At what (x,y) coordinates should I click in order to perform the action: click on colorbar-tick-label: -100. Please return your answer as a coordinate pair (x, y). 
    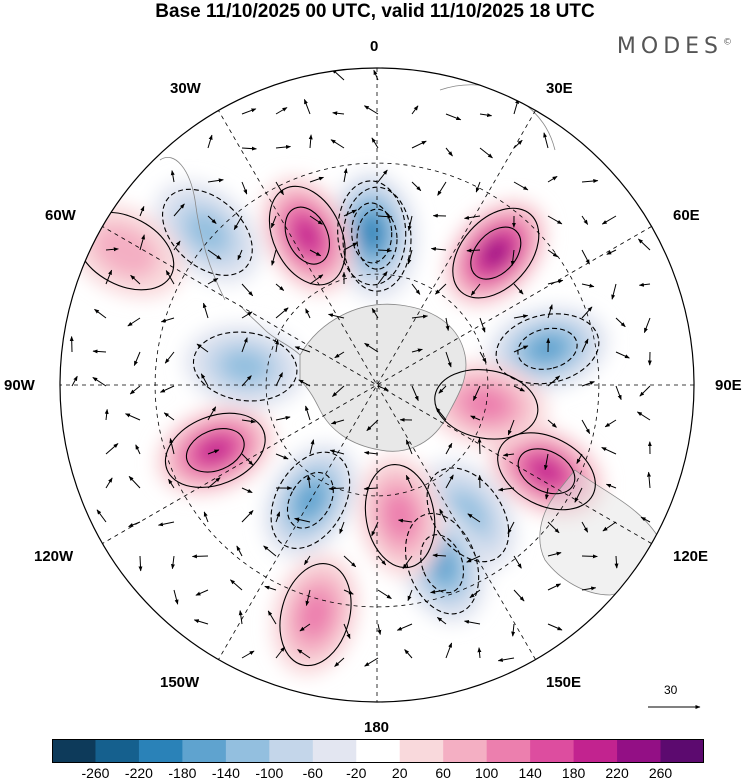
    Looking at the image, I should click on (269, 773).